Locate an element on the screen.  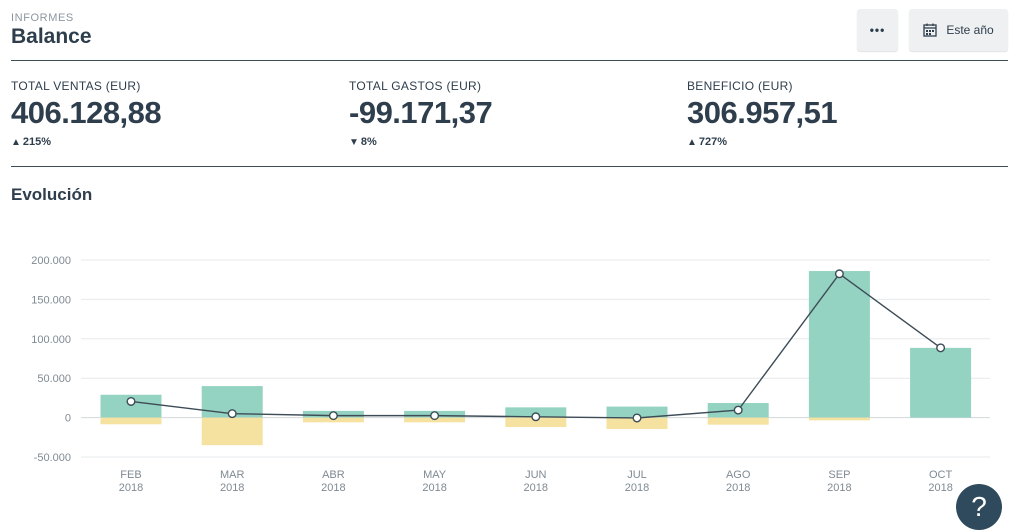
kpi-label: BENEFICIO (EUR) is located at coordinates (740, 86).